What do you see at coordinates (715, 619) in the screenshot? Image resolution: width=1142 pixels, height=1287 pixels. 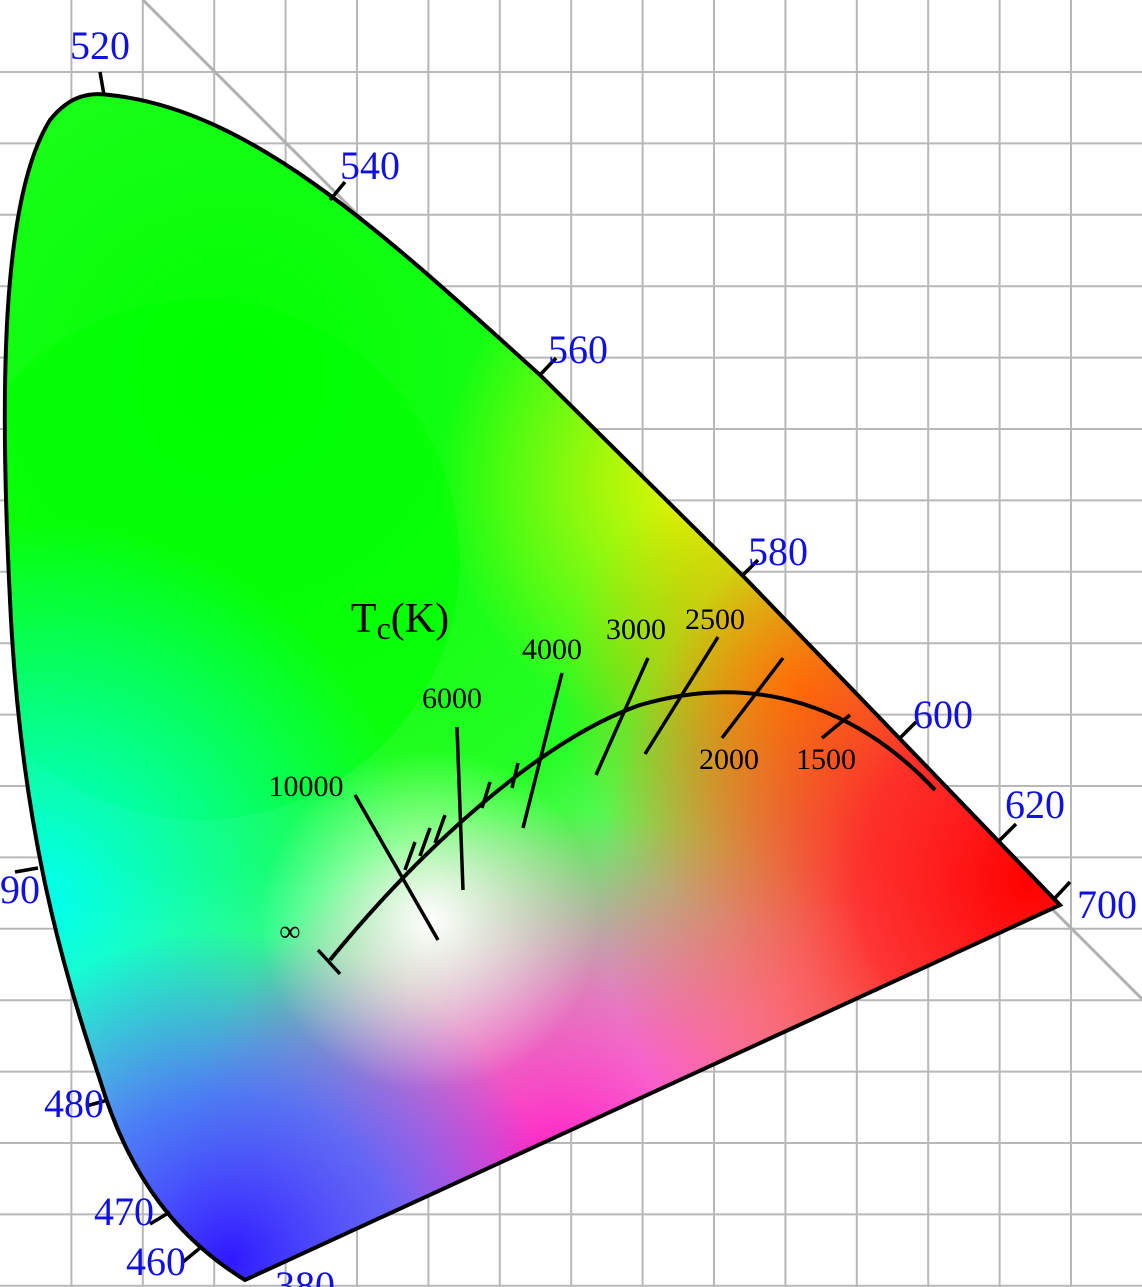 I see `temperature-label: 2500` at bounding box center [715, 619].